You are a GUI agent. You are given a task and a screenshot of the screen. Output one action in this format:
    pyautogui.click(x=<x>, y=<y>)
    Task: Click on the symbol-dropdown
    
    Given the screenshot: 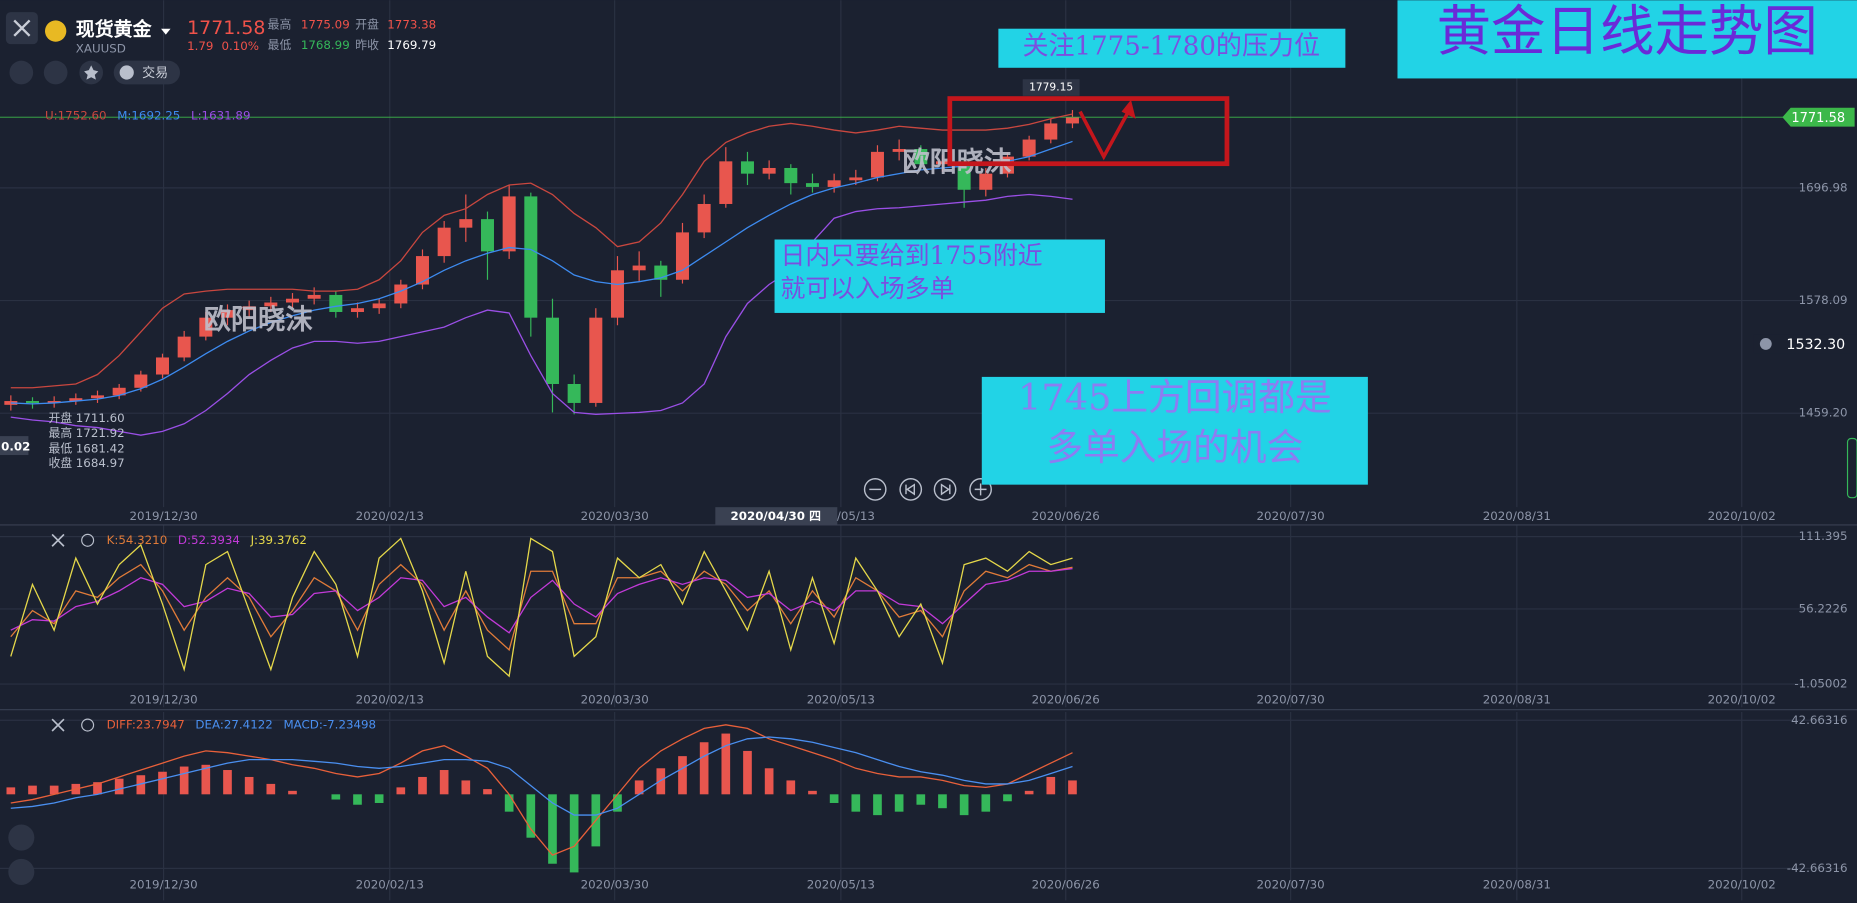 What is the action you would take?
    pyautogui.click(x=166, y=31)
    